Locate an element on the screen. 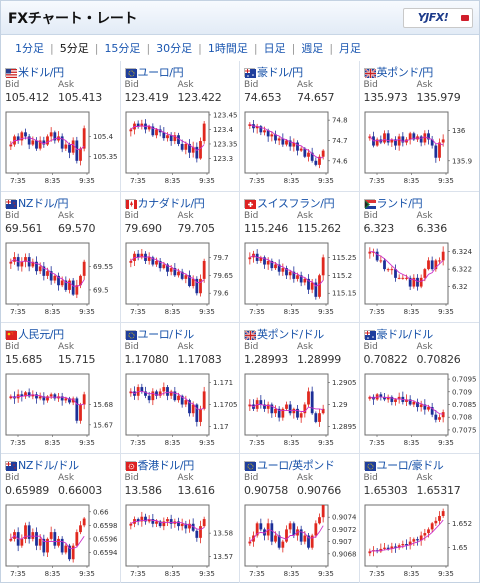  pair-header: 英ポンド/ドル is located at coordinates (301, 334).